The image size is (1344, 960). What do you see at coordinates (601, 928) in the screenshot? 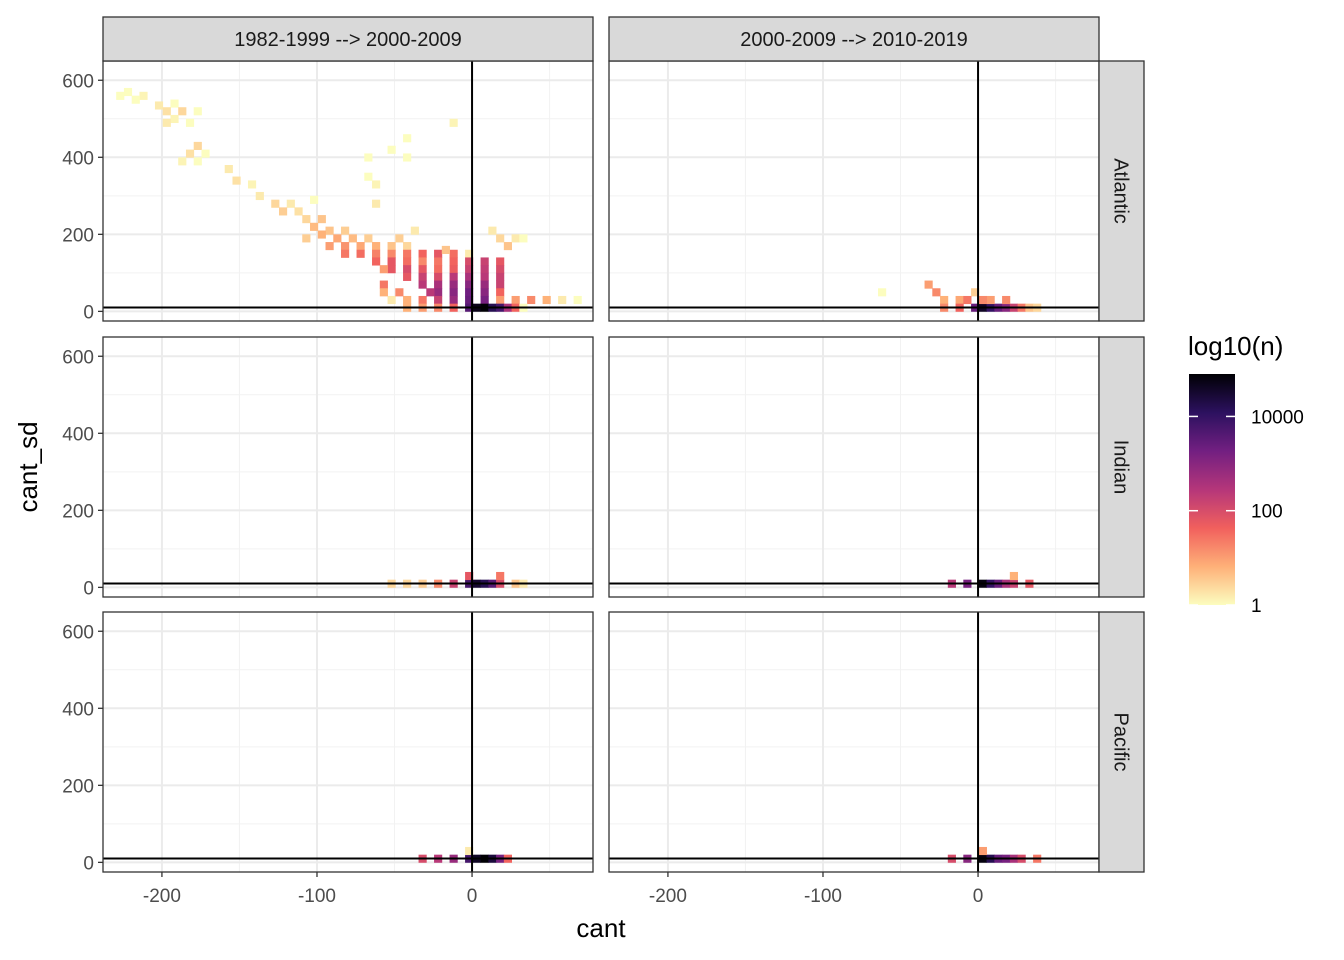
I see `x-axis-title: cant` at bounding box center [601, 928].